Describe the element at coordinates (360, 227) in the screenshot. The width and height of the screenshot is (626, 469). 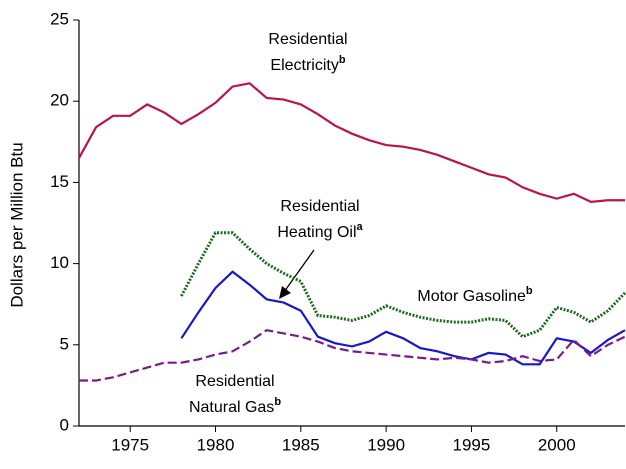
I see `series-note: a` at that location.